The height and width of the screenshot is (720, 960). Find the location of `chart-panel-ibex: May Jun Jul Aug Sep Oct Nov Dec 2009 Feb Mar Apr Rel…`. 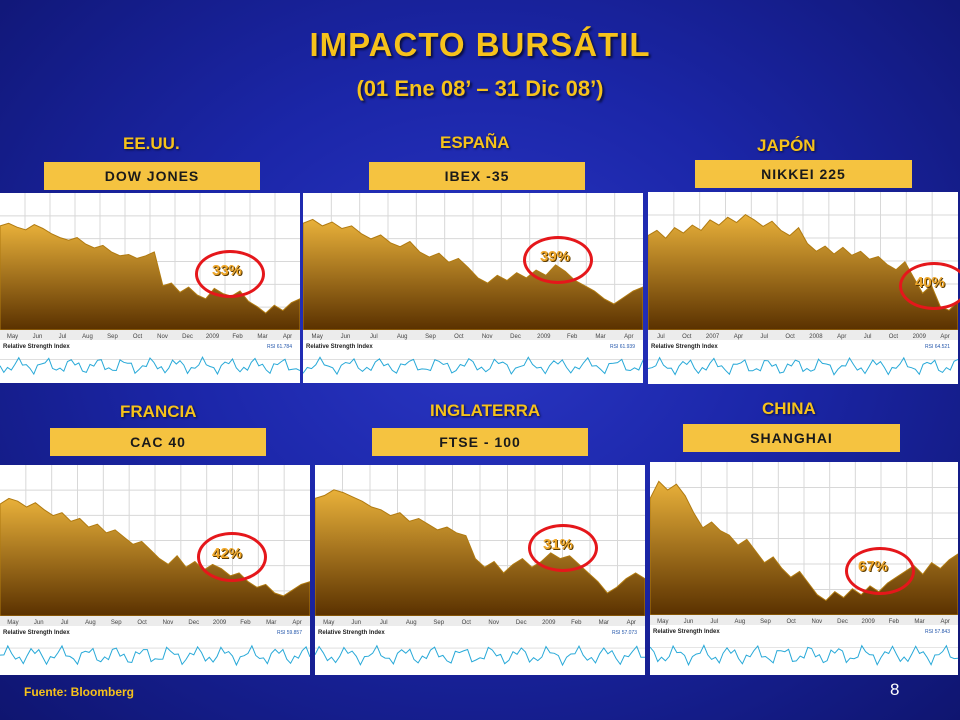

chart-panel-ibex: May Jun Jul Aug Sep Oct Nov Dec 2009 Feb Mar Apr Rel… is located at coordinates (473, 288).